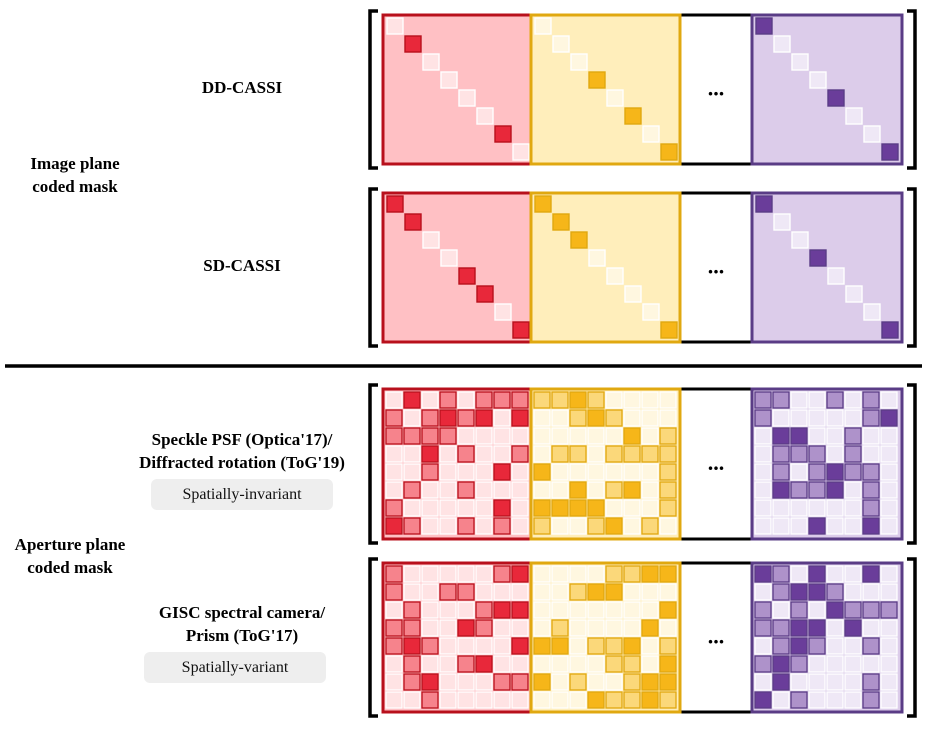 This screenshot has height=731, width=932. Describe the element at coordinates (242, 87) in the screenshot. I see `dd-cassi-title: DD-CASSI` at that location.